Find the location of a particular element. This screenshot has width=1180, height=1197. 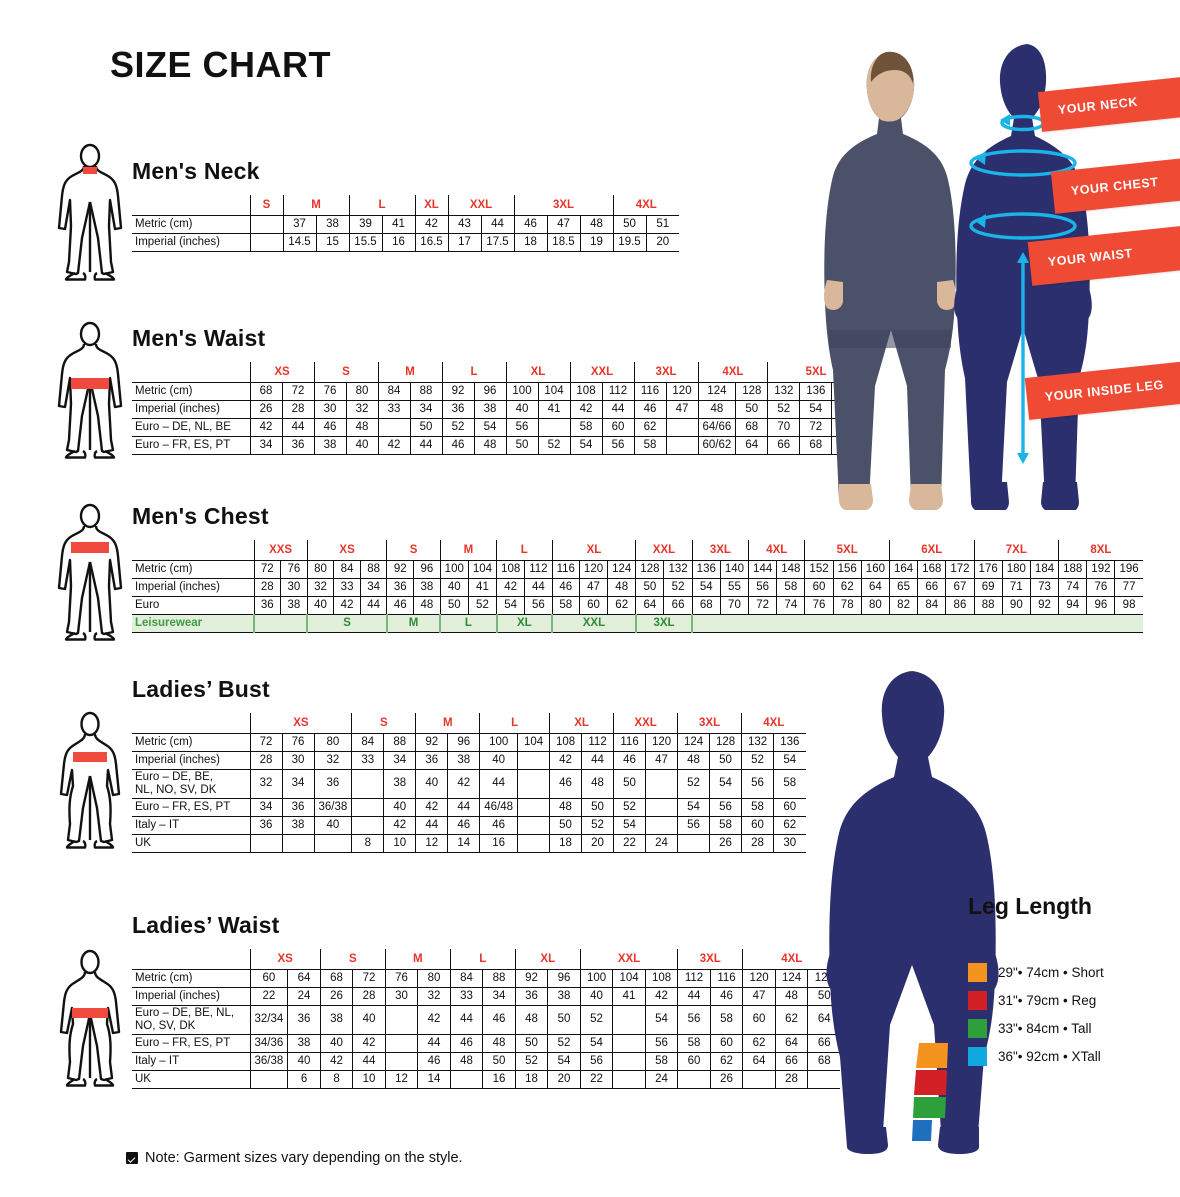

size-header-m: M is located at coordinates (409, 372).